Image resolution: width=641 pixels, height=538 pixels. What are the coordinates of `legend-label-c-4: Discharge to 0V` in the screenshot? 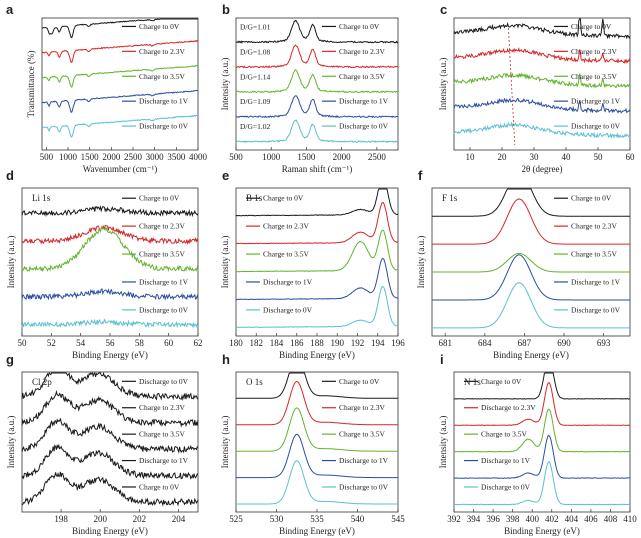 It's located at (596, 126).